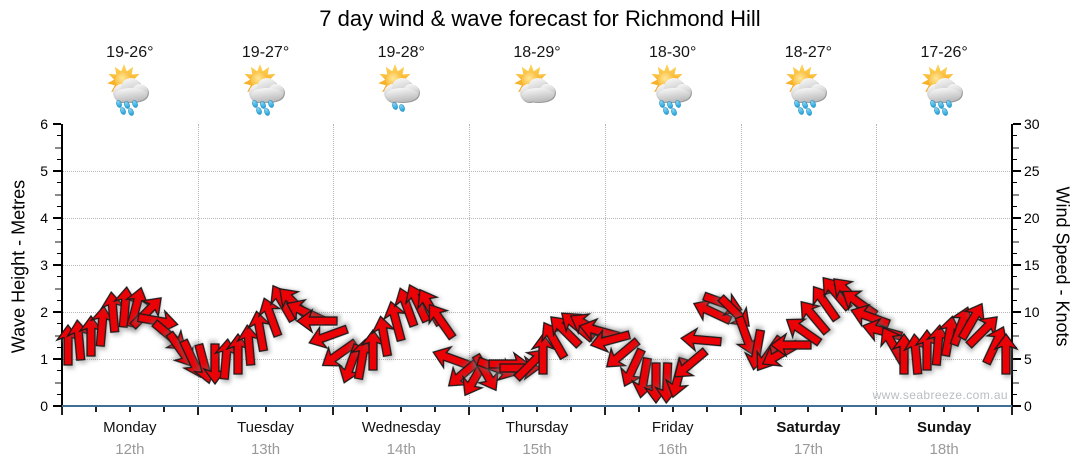 The width and height of the screenshot is (1080, 475). What do you see at coordinates (44, 406) in the screenshot?
I see `left-axis-tick-label: 0` at bounding box center [44, 406].